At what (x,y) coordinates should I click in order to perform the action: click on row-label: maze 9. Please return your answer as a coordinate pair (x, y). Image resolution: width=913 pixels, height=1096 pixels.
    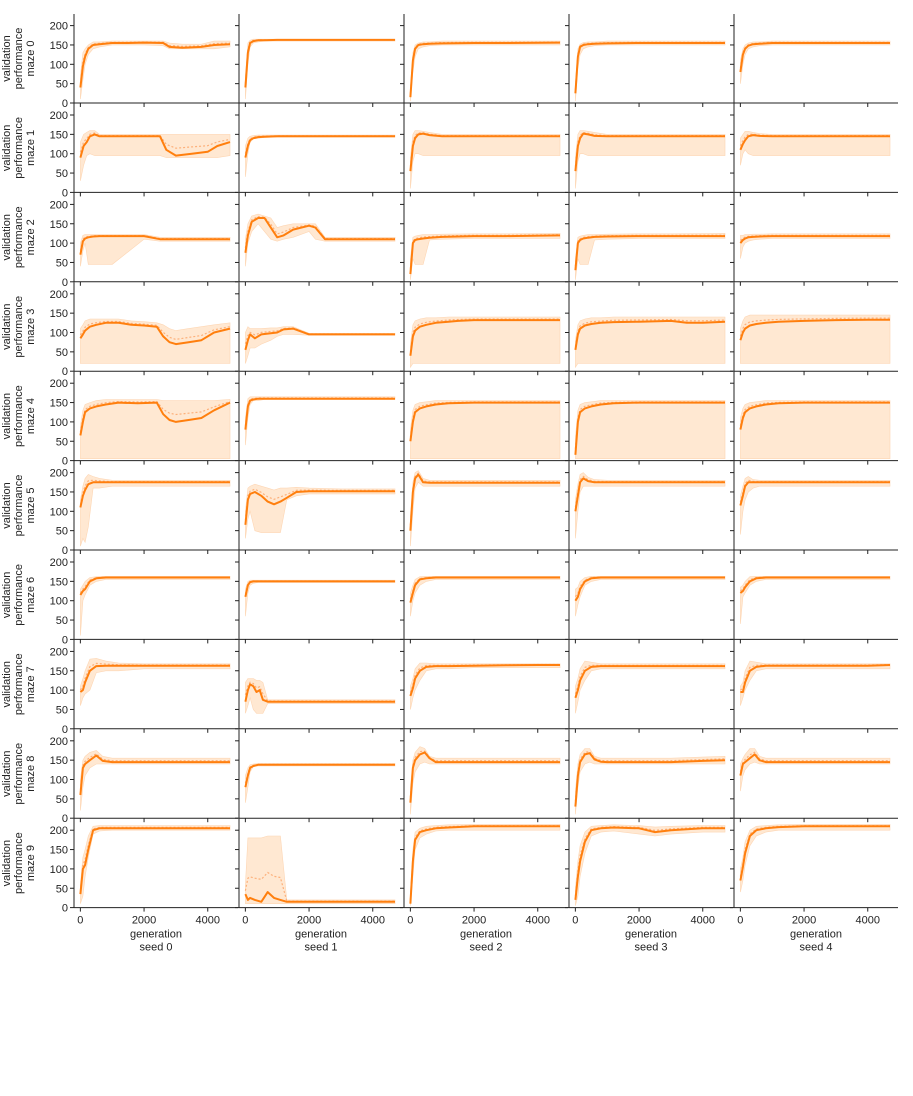
    Looking at the image, I should click on (31, 863).